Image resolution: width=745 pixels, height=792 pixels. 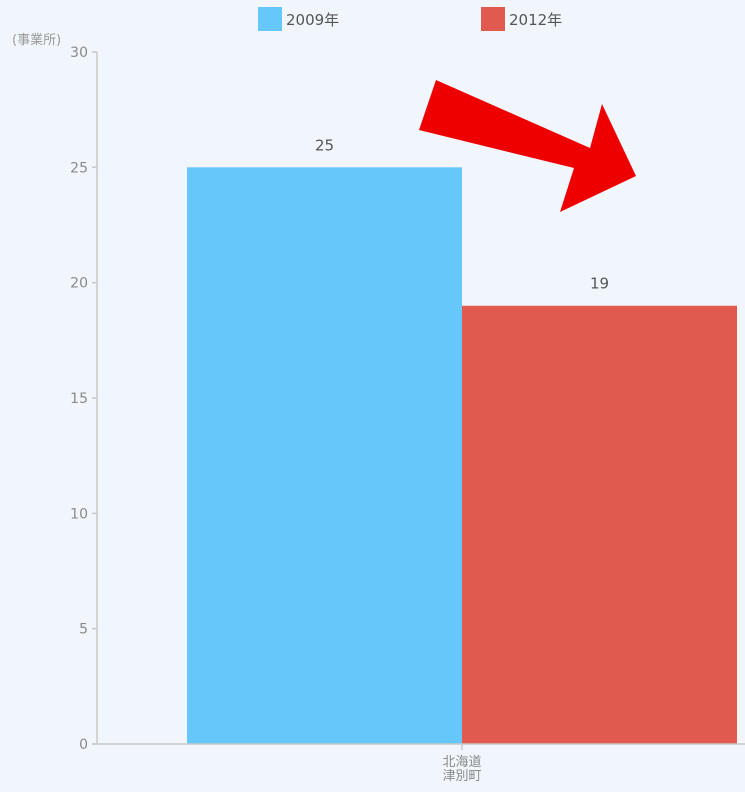 What do you see at coordinates (83, 630) in the screenshot?
I see `y-tick-label: 5` at bounding box center [83, 630].